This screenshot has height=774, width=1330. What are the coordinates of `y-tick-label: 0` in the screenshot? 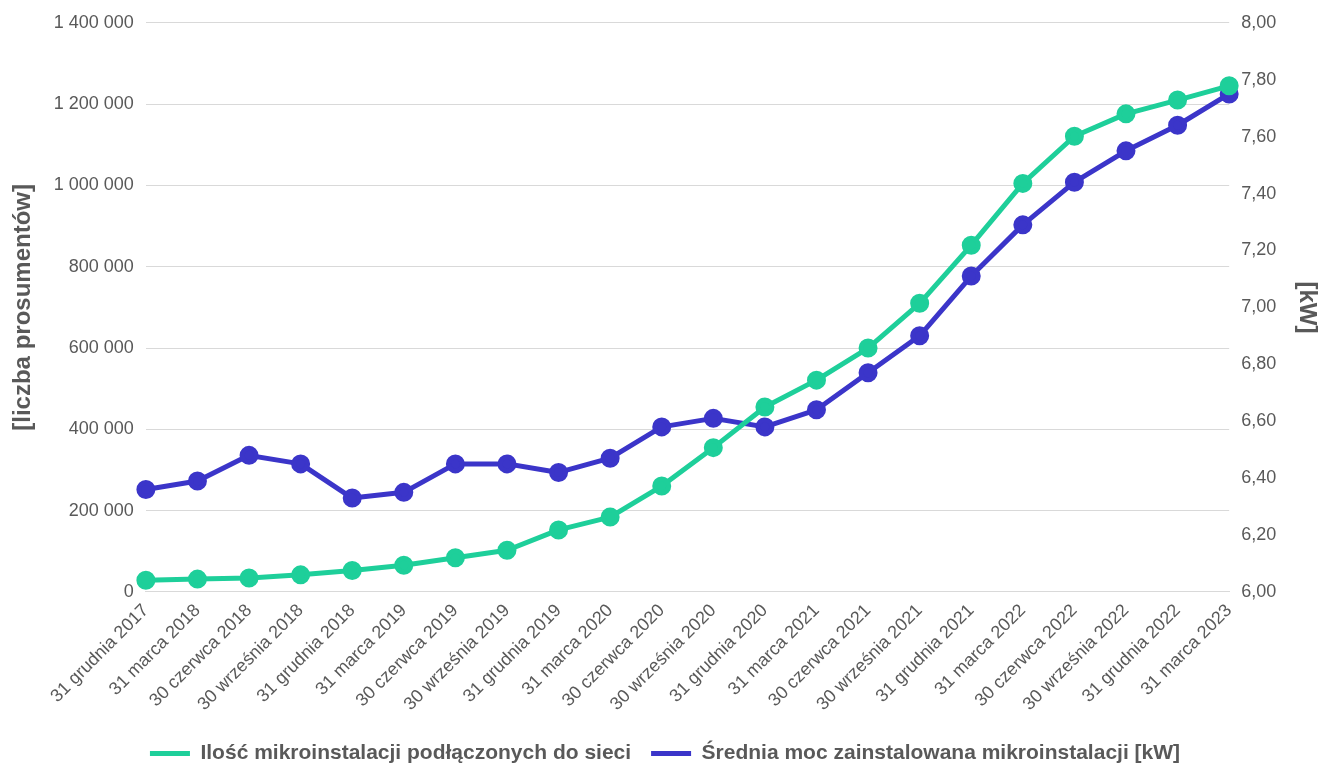 It's located at (128, 590).